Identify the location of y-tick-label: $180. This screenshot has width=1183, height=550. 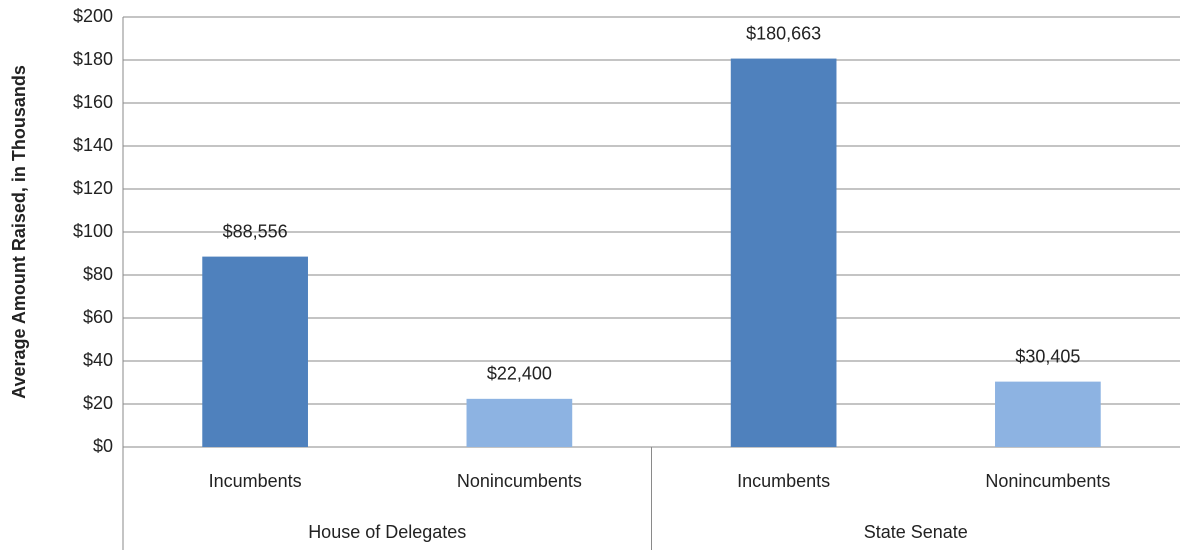
(93, 59).